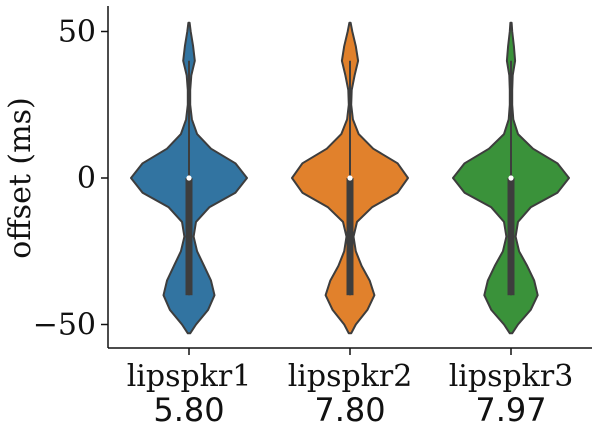 The width and height of the screenshot is (598, 433). I want to click on y-tick-label: −50, so click(64, 325).